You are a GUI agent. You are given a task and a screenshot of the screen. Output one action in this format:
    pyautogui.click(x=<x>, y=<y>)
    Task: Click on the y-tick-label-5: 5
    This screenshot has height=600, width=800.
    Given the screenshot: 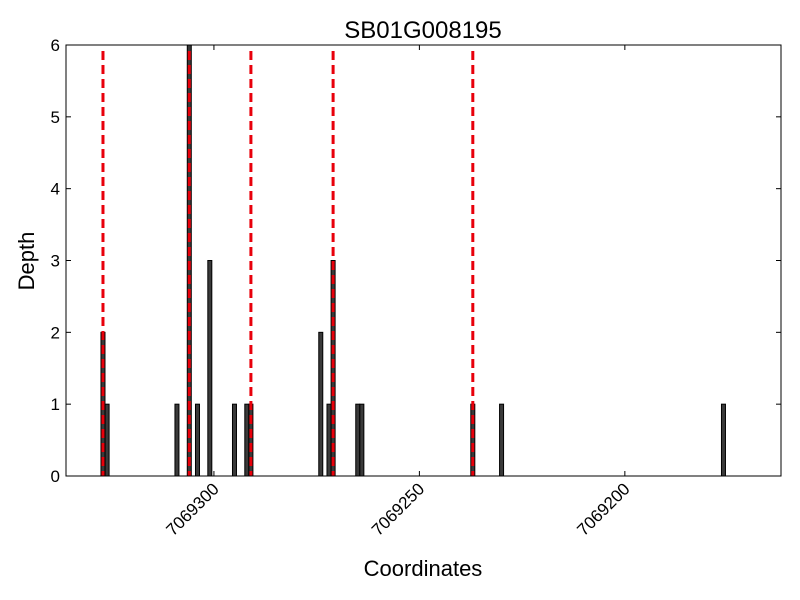 What is the action you would take?
    pyautogui.click(x=55, y=117)
    